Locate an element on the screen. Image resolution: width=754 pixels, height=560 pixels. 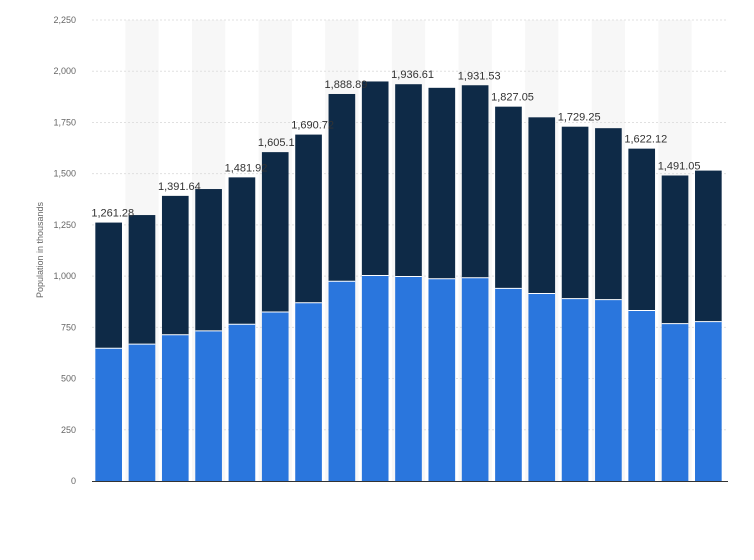
y-tick-label: 0 is located at coordinates (73, 481).